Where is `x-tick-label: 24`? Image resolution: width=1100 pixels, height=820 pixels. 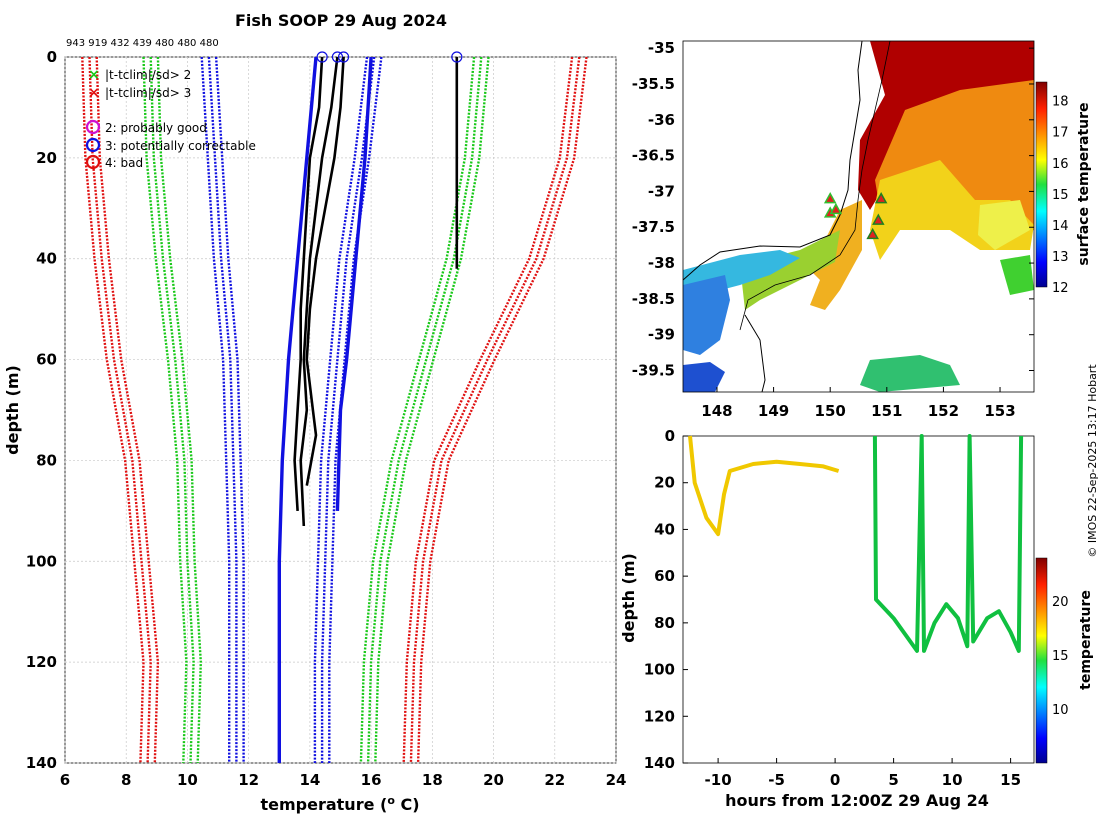
x-tick-label: 24 is located at coordinates (616, 780).